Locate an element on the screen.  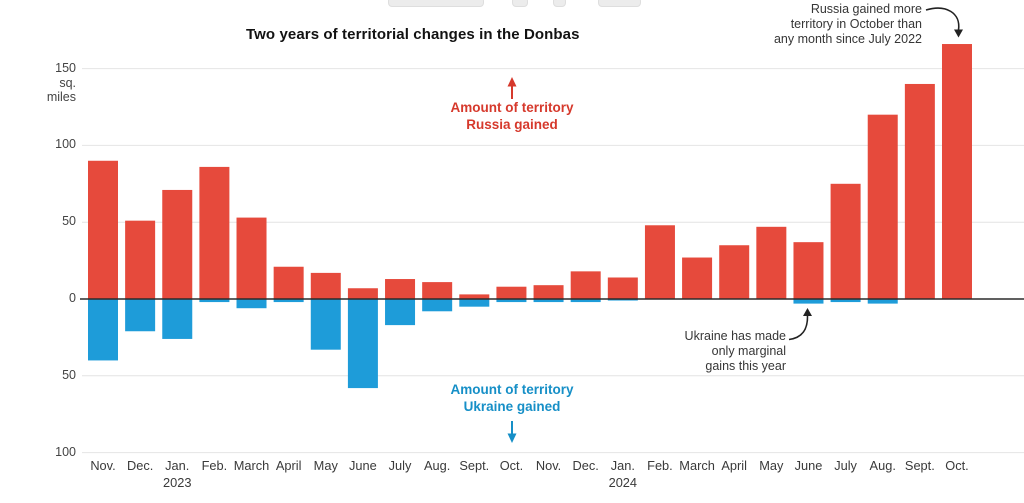
y-axis-unit-label: sq. is located at coordinates (67, 82).